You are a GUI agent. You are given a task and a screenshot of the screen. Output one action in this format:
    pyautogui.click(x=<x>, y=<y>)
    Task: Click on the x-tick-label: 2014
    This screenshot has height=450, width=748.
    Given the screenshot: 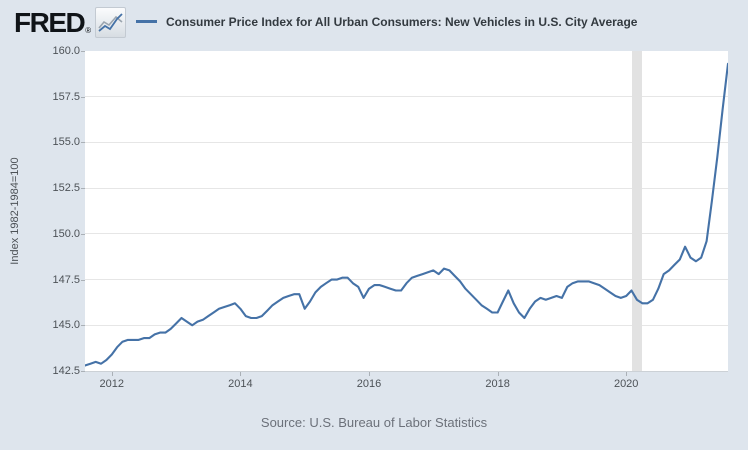 What is the action you would take?
    pyautogui.click(x=240, y=384)
    